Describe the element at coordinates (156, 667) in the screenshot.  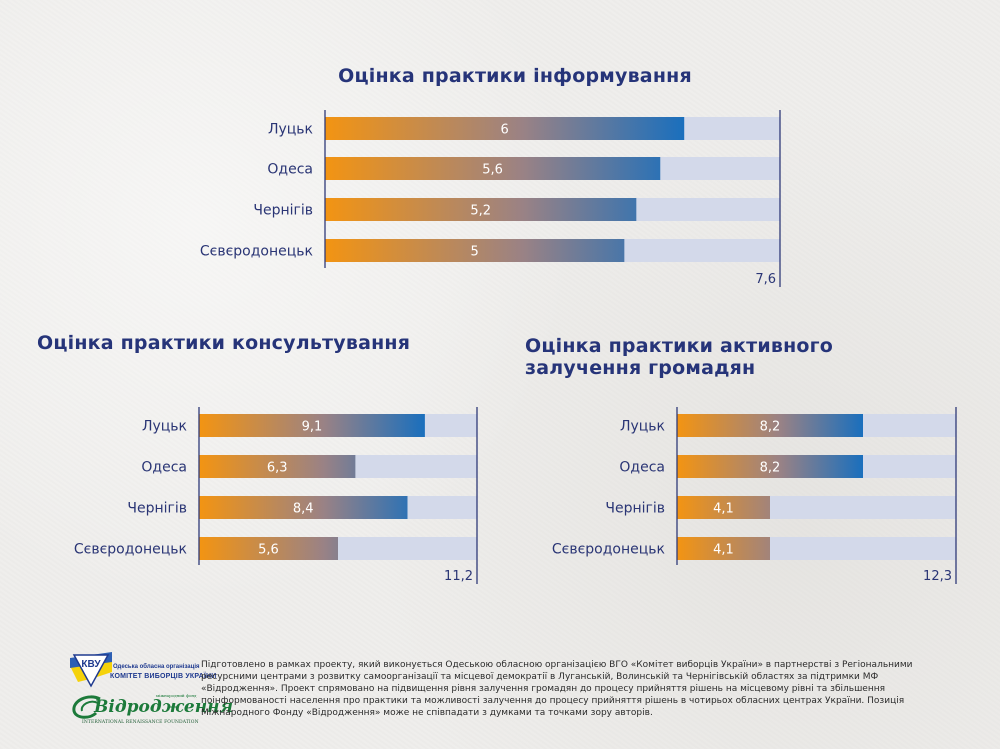
I see `cvu-logo-line-1: Одеська обласна організація` at that location.